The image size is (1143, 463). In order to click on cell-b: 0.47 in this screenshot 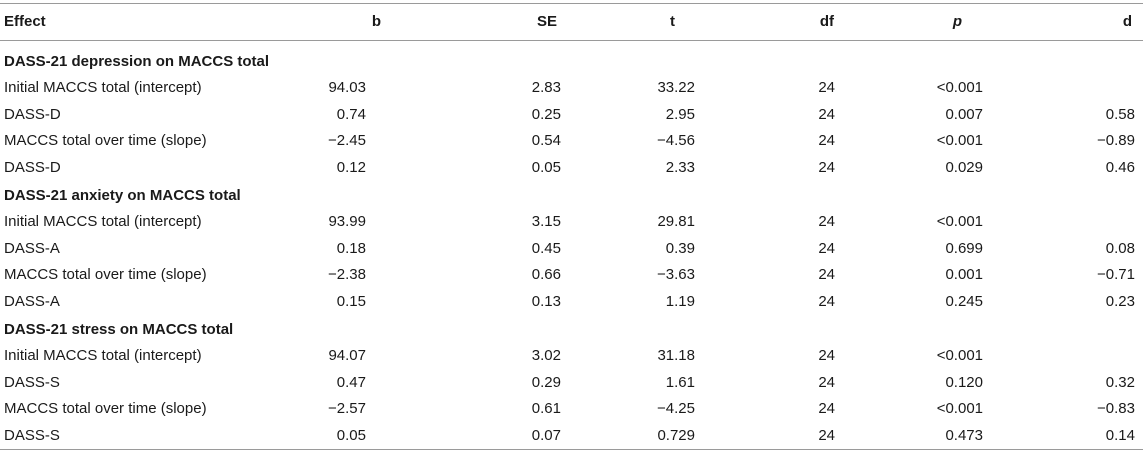, I will do `click(351, 382)`.